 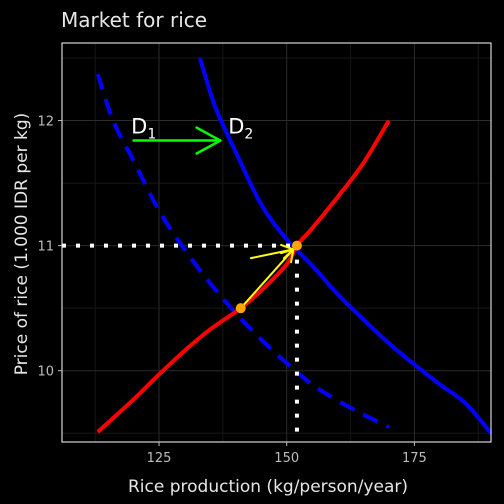 What do you see at coordinates (268, 487) in the screenshot?
I see `x-axis-label: Rice production (kg/person/year)` at bounding box center [268, 487].